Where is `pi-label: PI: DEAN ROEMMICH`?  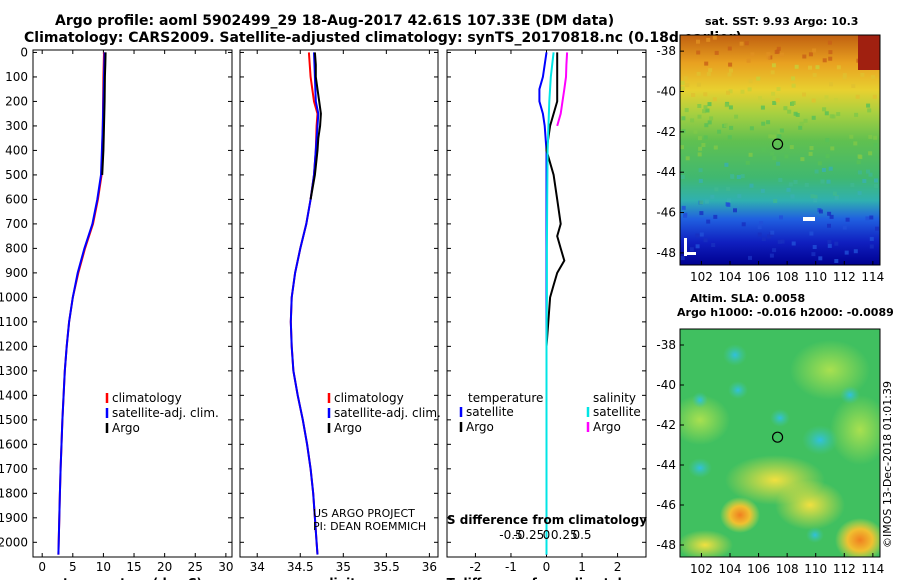
pi-label: PI: DEAN ROEMMICH is located at coordinates (369, 526).